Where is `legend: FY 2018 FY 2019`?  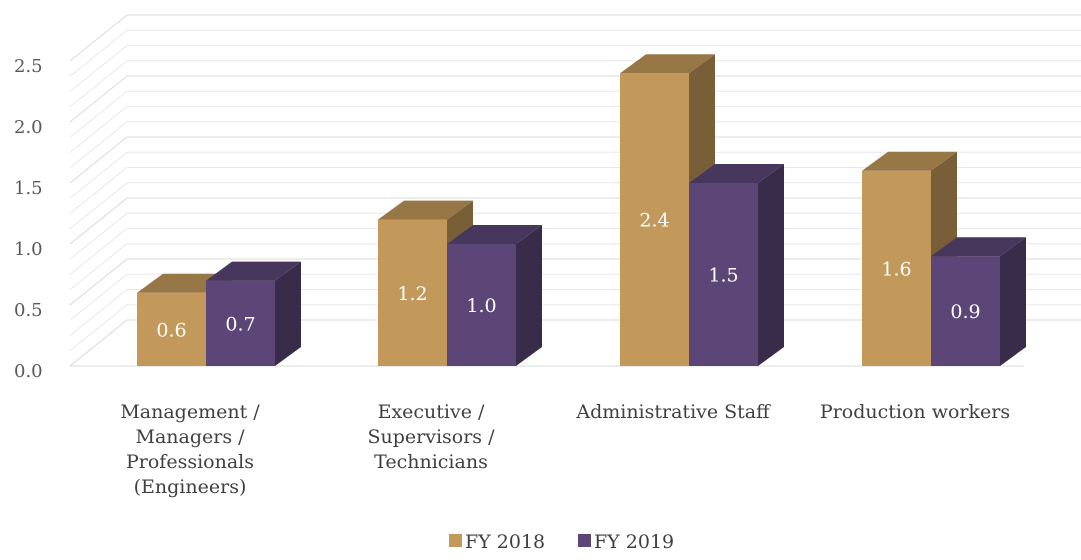
legend: FY 2018 FY 2019 is located at coordinates (561, 542).